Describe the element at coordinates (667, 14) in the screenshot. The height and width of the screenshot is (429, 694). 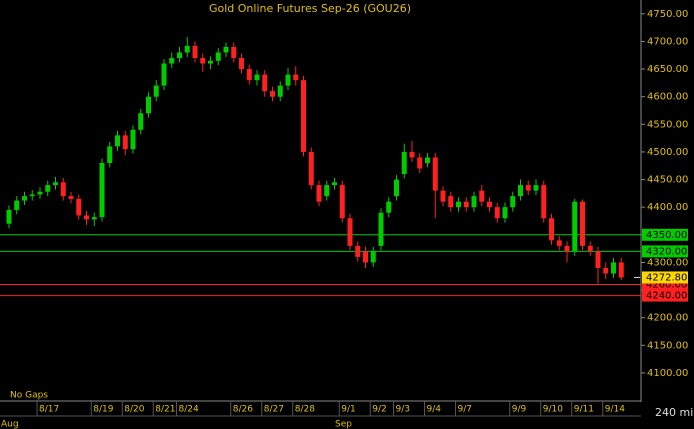
I see `y-tick-label: 4750.00` at that location.